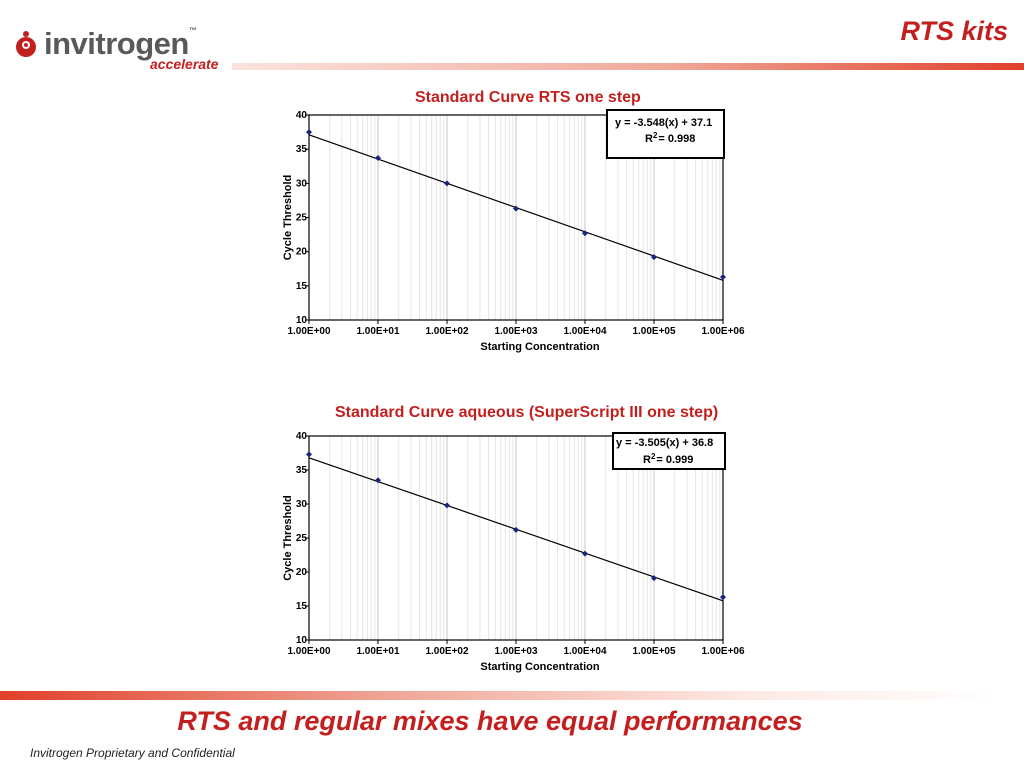 This screenshot has height=768, width=1024. What do you see at coordinates (664, 443) in the screenshot?
I see `chart-2-equation-text: y = -3.505(x) + 36.8` at bounding box center [664, 443].